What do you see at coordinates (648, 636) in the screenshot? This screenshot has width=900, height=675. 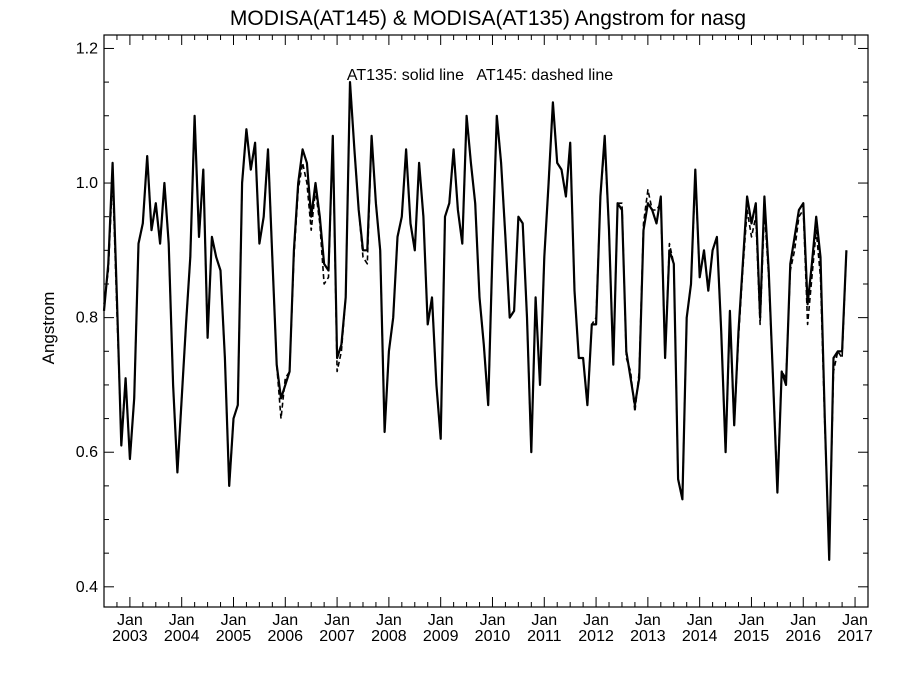 I see `x-tick-year-label: 2013` at bounding box center [648, 636].